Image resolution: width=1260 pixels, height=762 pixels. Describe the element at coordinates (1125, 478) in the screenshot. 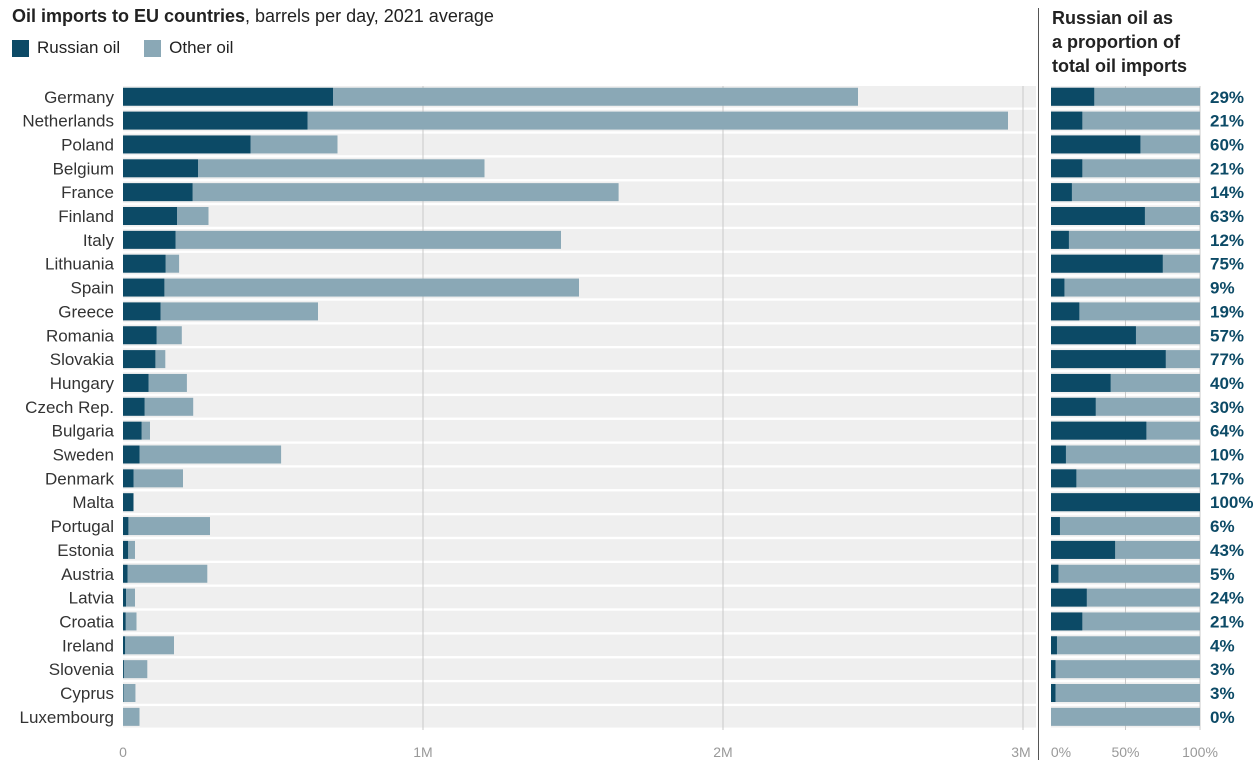

I see `proportion-bar-other-denmark` at that location.